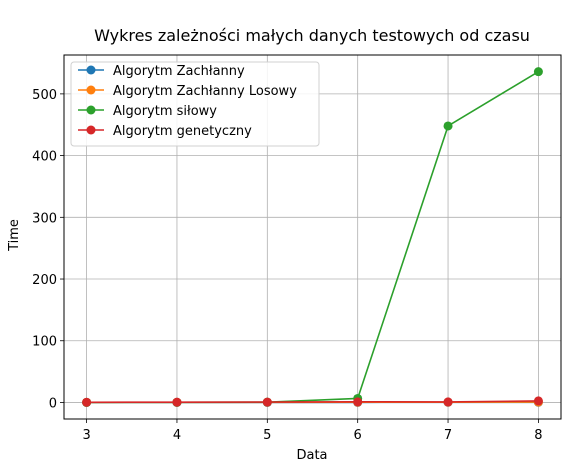 Image resolution: width=578 pixels, height=464 pixels. I want to click on y-tick-label: 500, so click(44, 95).